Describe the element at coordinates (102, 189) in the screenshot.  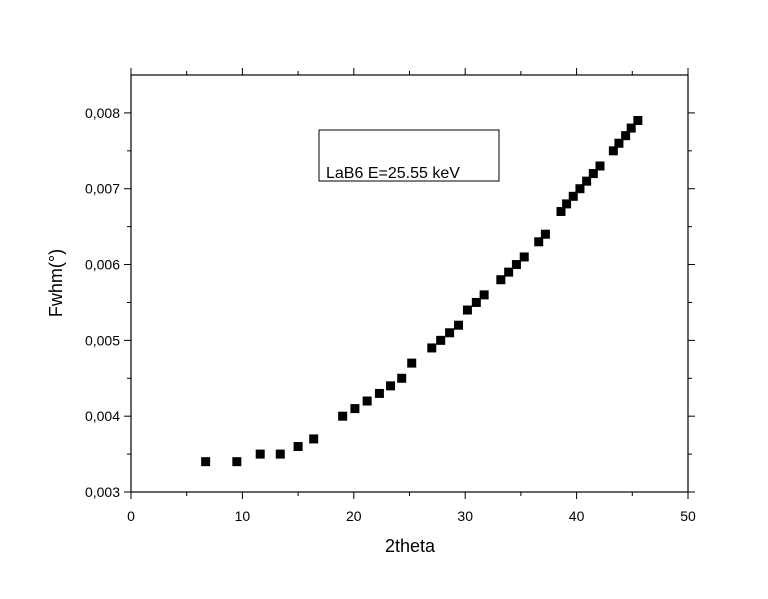
I see `y-tick-label: 0,007` at that location.